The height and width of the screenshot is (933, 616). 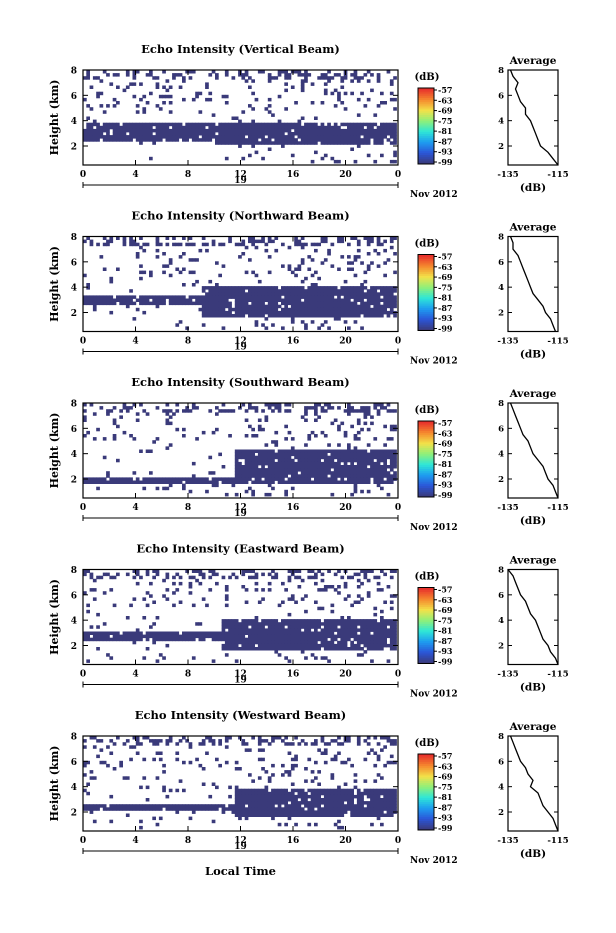 What do you see at coordinates (240, 382) in the screenshot?
I see `panel-title: Echo Intensity (Southward Beam)` at bounding box center [240, 382].